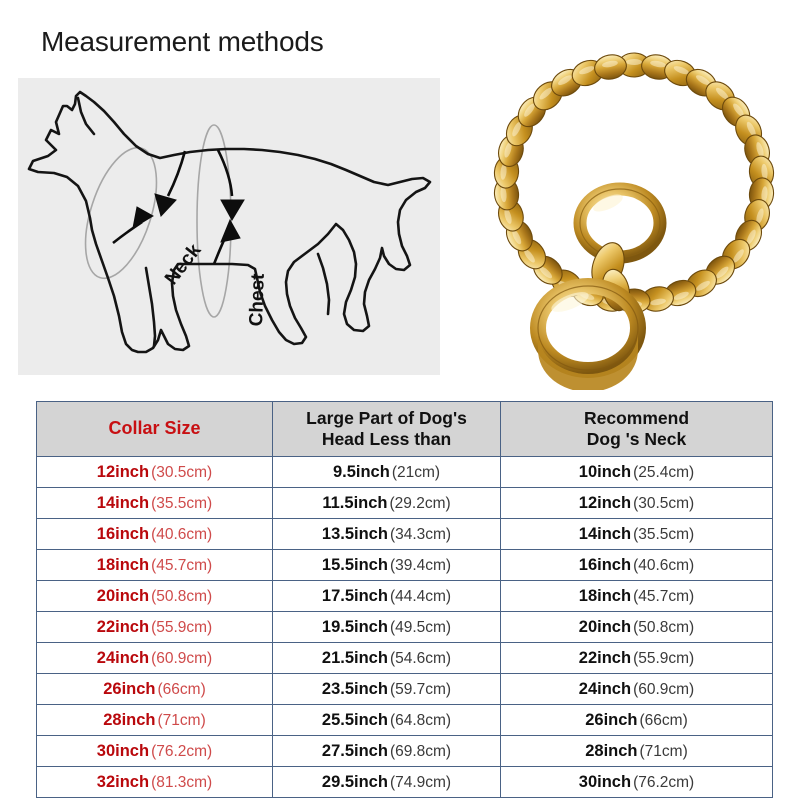 Image resolution: width=800 pixels, height=800 pixels. What do you see at coordinates (636, 439) in the screenshot?
I see `header-neck-size-line2: Dog 's Neck` at bounding box center [636, 439].